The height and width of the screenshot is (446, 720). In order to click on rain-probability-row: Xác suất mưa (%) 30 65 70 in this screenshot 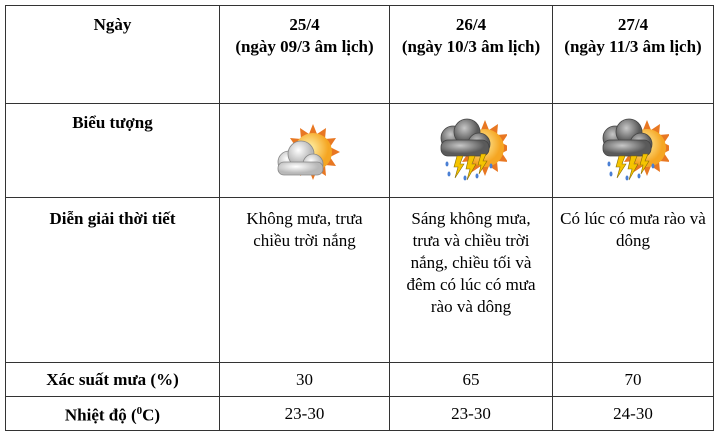, I will do `click(359, 379)`.